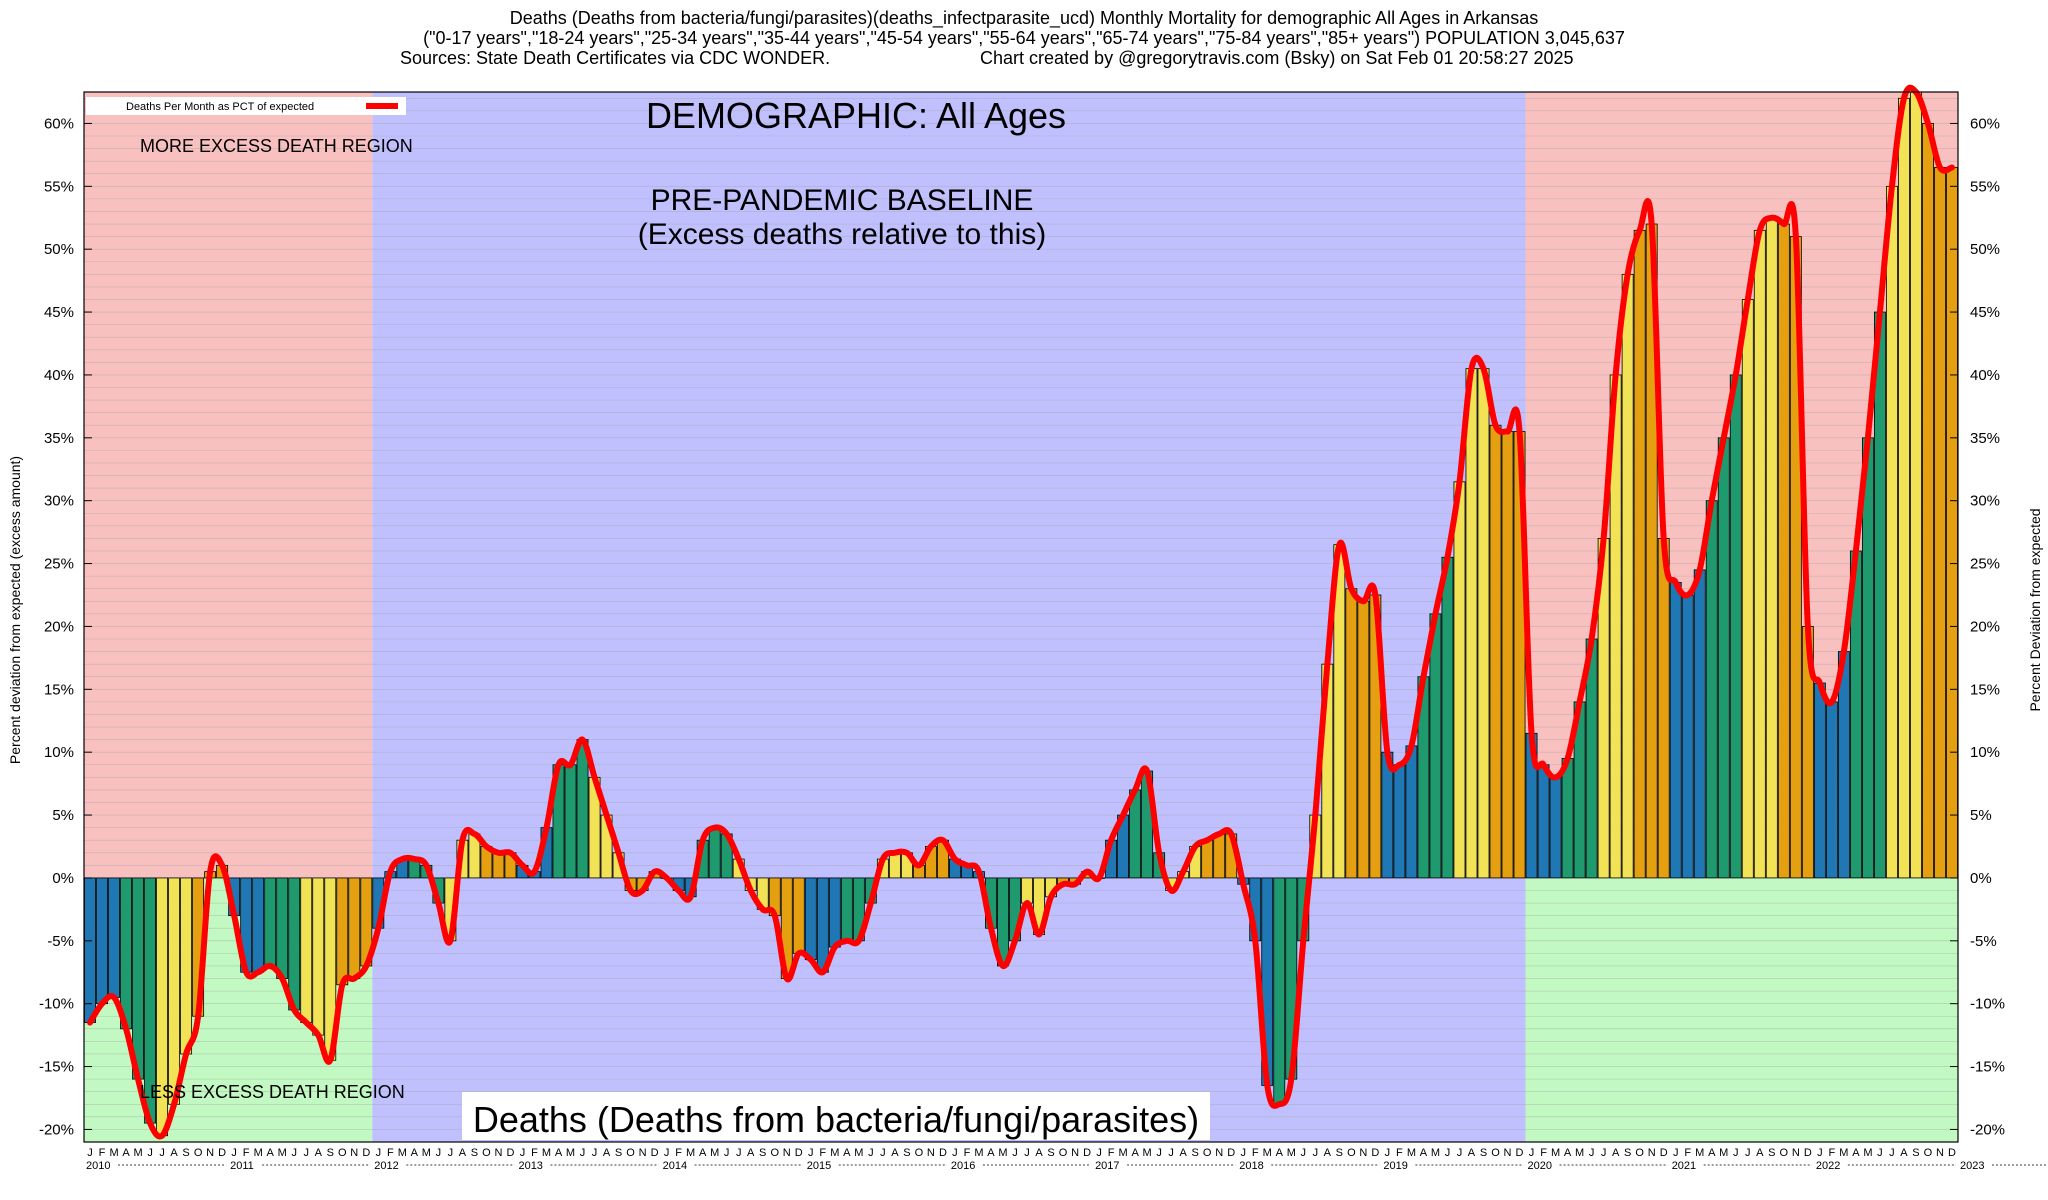  Describe the element at coordinates (1987, 1067) in the screenshot. I see `y-tick-label-right: -15%` at that location.